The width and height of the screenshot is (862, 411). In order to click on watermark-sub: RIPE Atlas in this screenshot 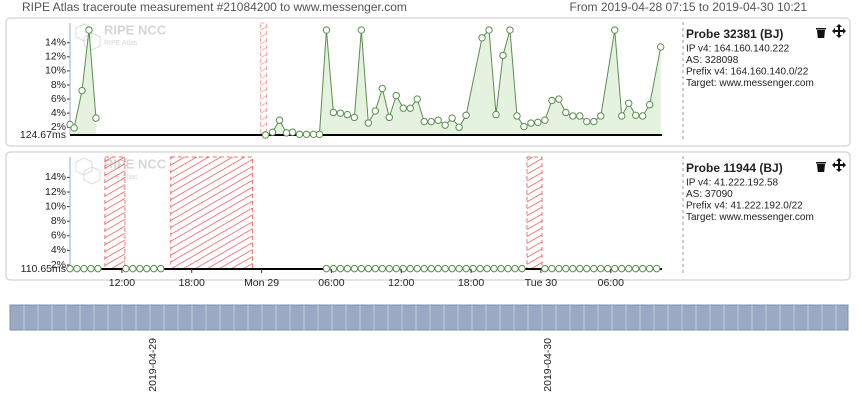, I will do `click(121, 43)`.